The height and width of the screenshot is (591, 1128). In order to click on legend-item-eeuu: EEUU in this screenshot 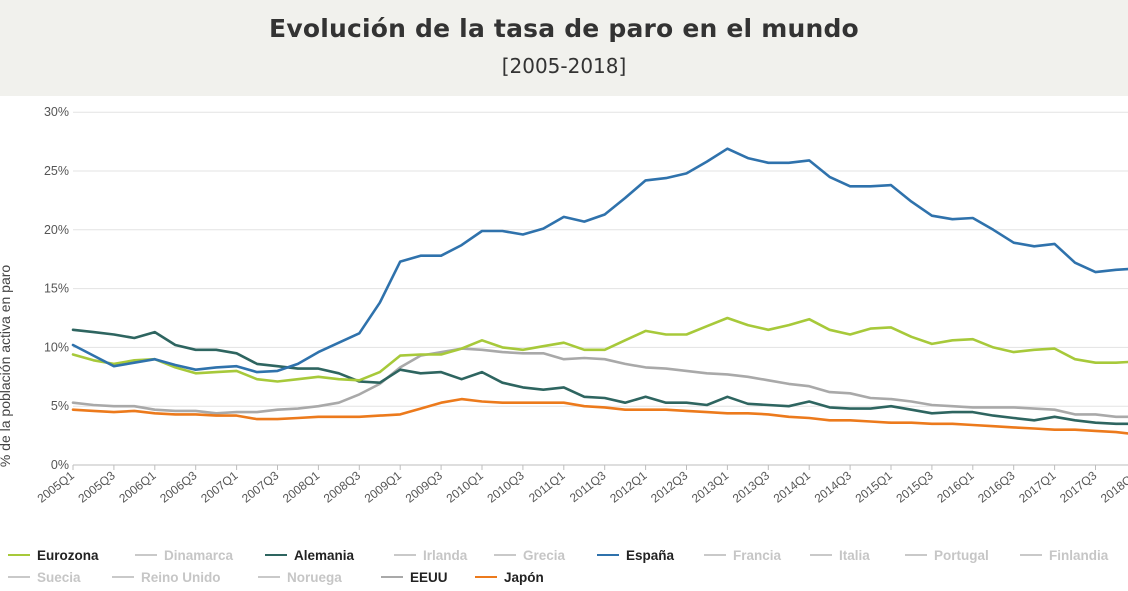, I will do `click(414, 577)`.